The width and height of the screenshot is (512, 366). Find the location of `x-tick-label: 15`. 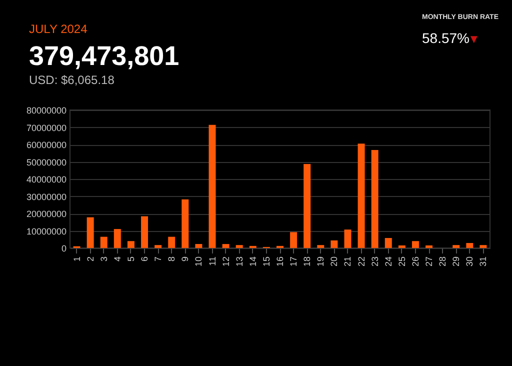

x-tick-label: 15 is located at coordinates (266, 261).